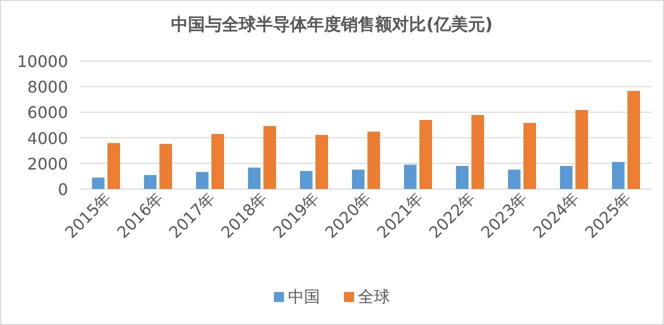  I want to click on y-tick-label: 10000, so click(42, 61).